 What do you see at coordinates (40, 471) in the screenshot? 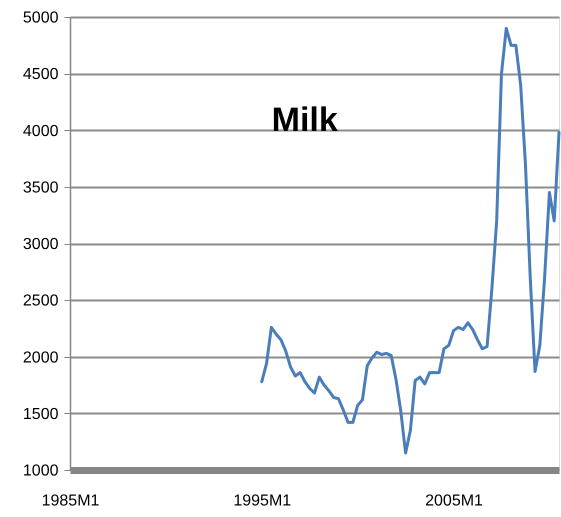
I see `y-tick-label: 1000` at bounding box center [40, 471].